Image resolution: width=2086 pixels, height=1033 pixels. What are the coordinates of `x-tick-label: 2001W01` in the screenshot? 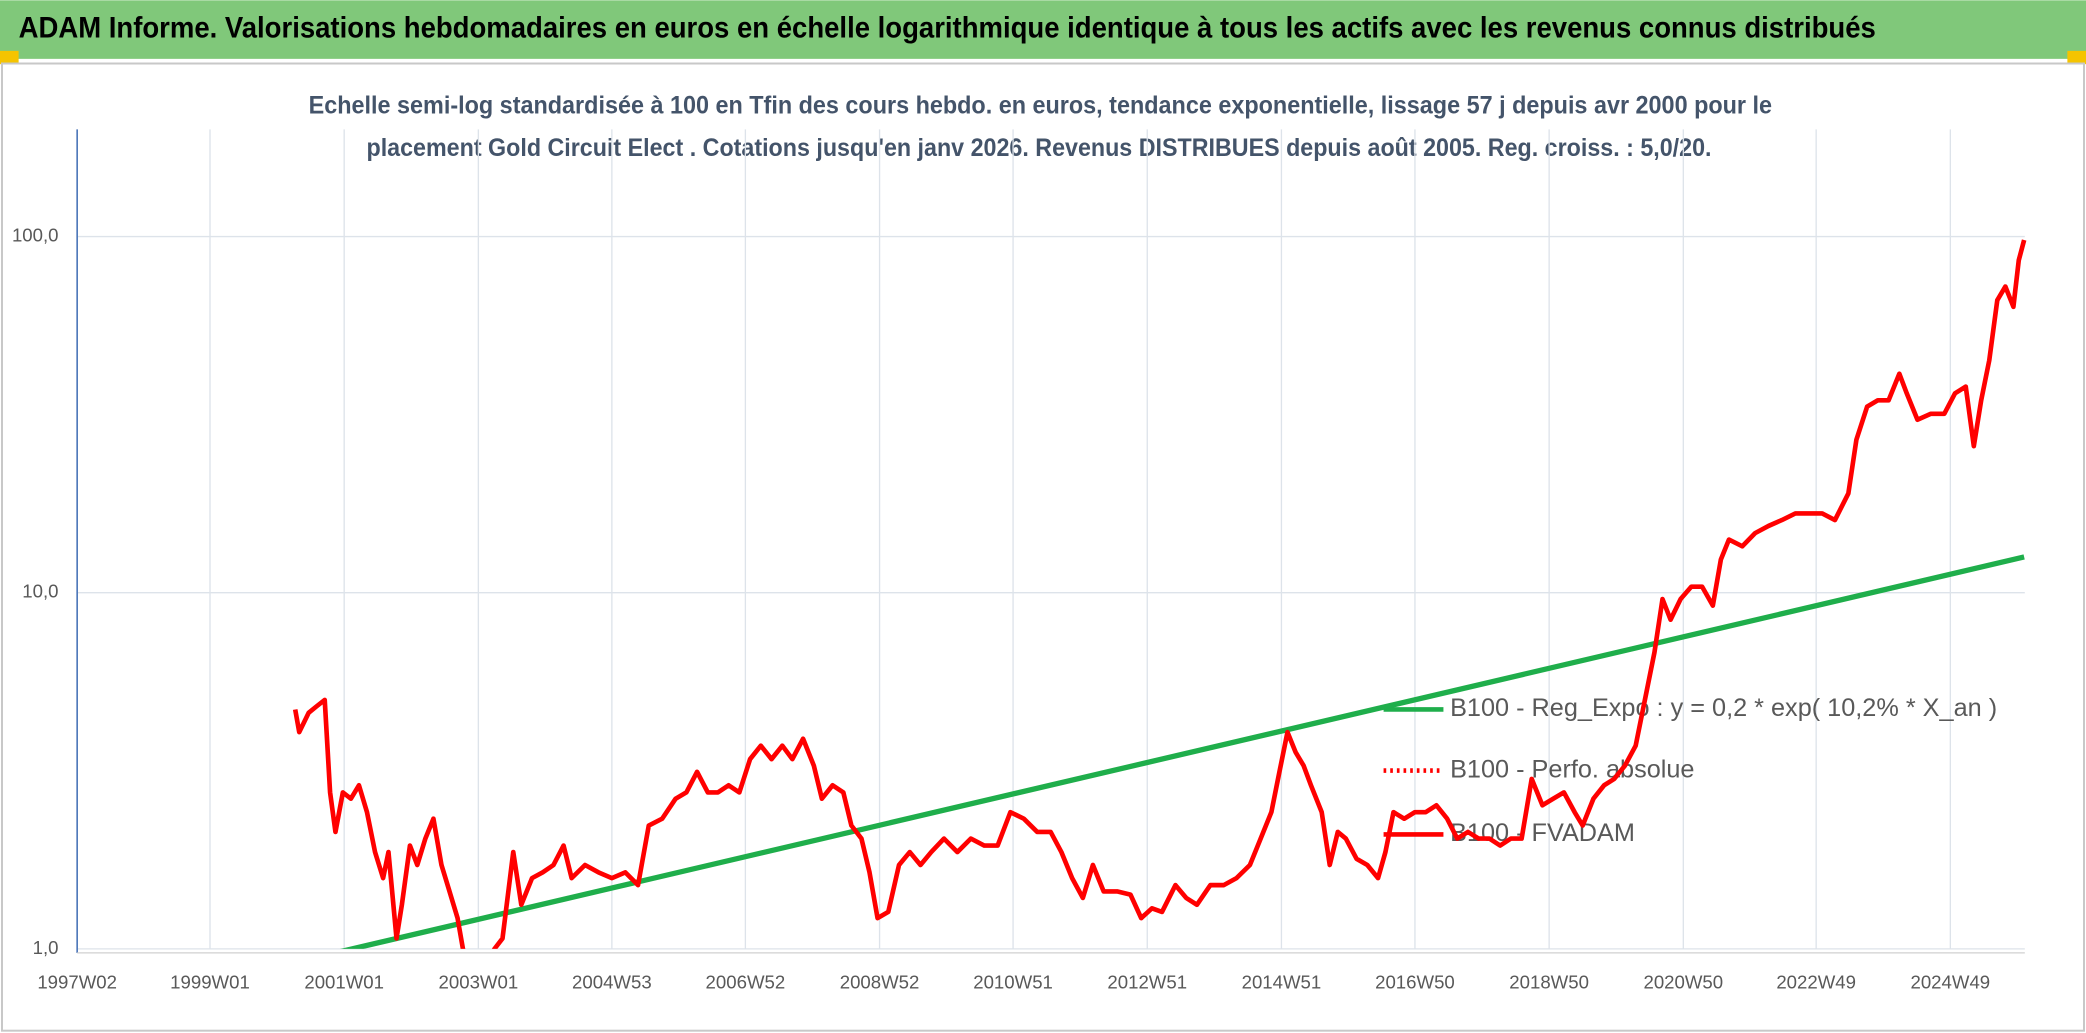 It's located at (344, 981).